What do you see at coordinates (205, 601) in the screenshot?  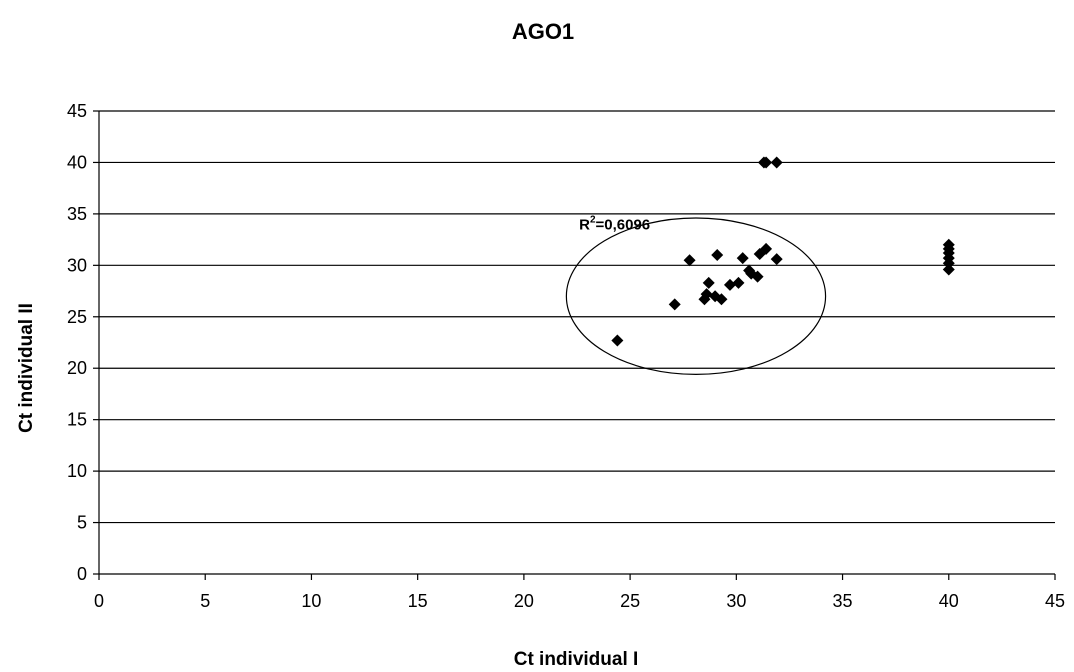 I see `x-tick-label-5: 5` at bounding box center [205, 601].